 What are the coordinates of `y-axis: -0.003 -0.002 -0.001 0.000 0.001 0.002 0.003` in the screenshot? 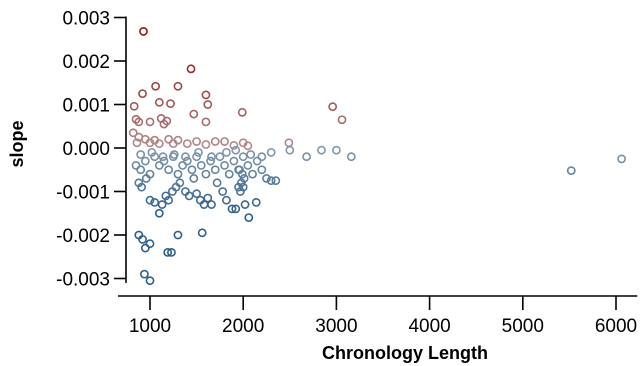 It's located at (91, 150).